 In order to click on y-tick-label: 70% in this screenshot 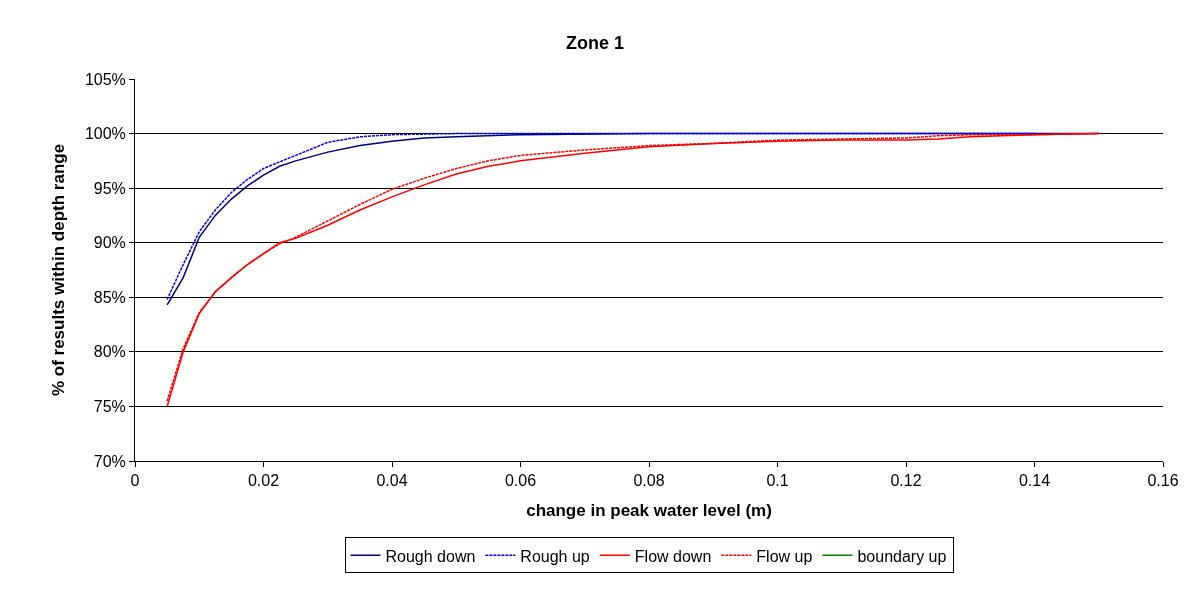, I will do `click(109, 461)`.